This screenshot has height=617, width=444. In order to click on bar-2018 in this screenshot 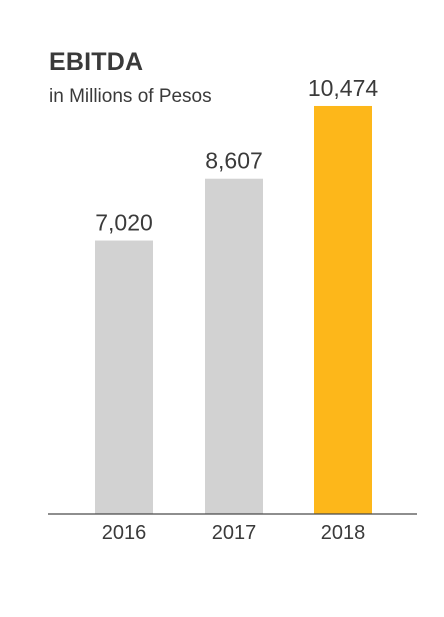, I will do `click(343, 309)`.